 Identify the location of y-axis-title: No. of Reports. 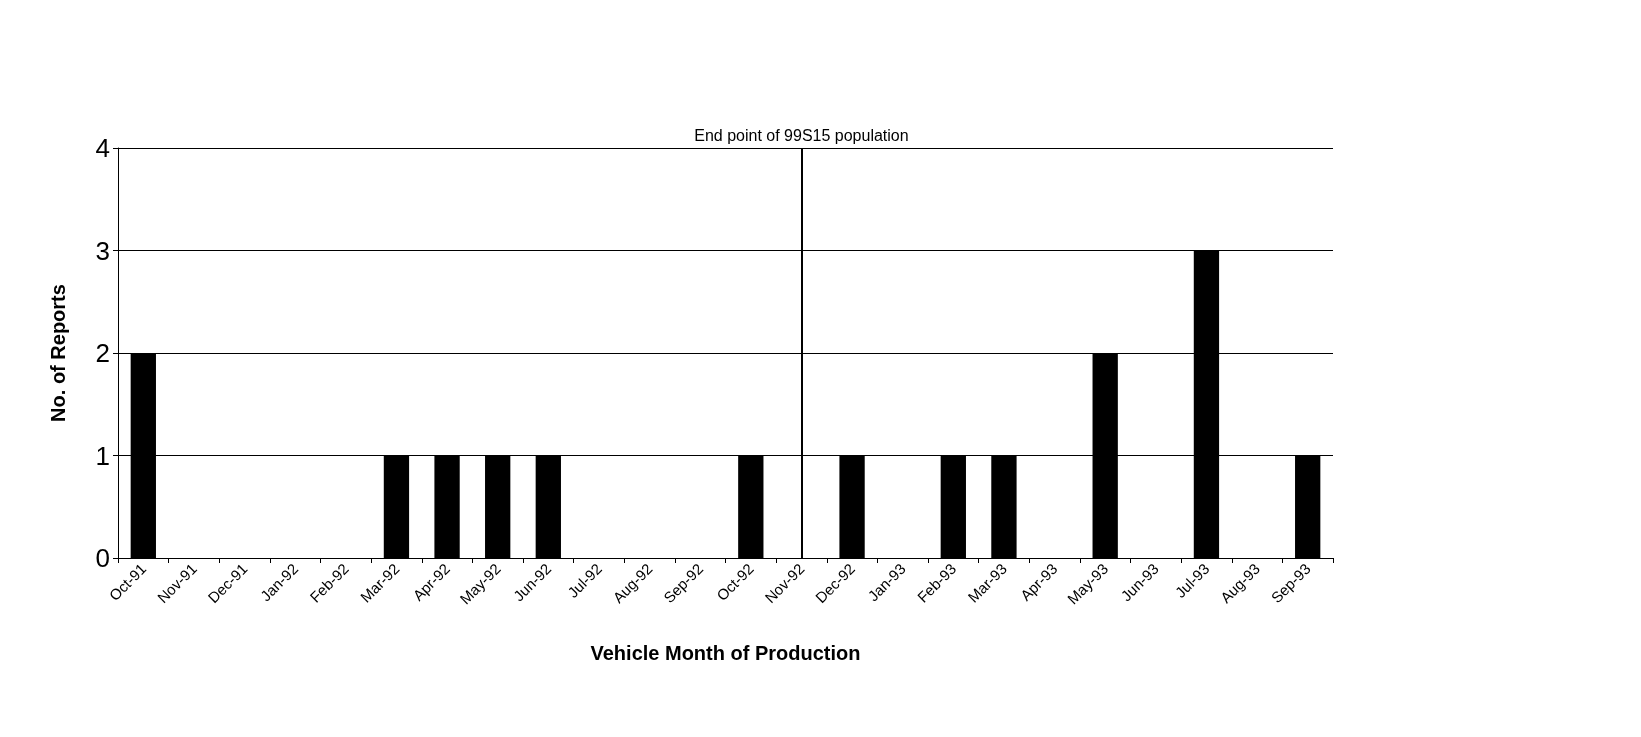
(58, 353).